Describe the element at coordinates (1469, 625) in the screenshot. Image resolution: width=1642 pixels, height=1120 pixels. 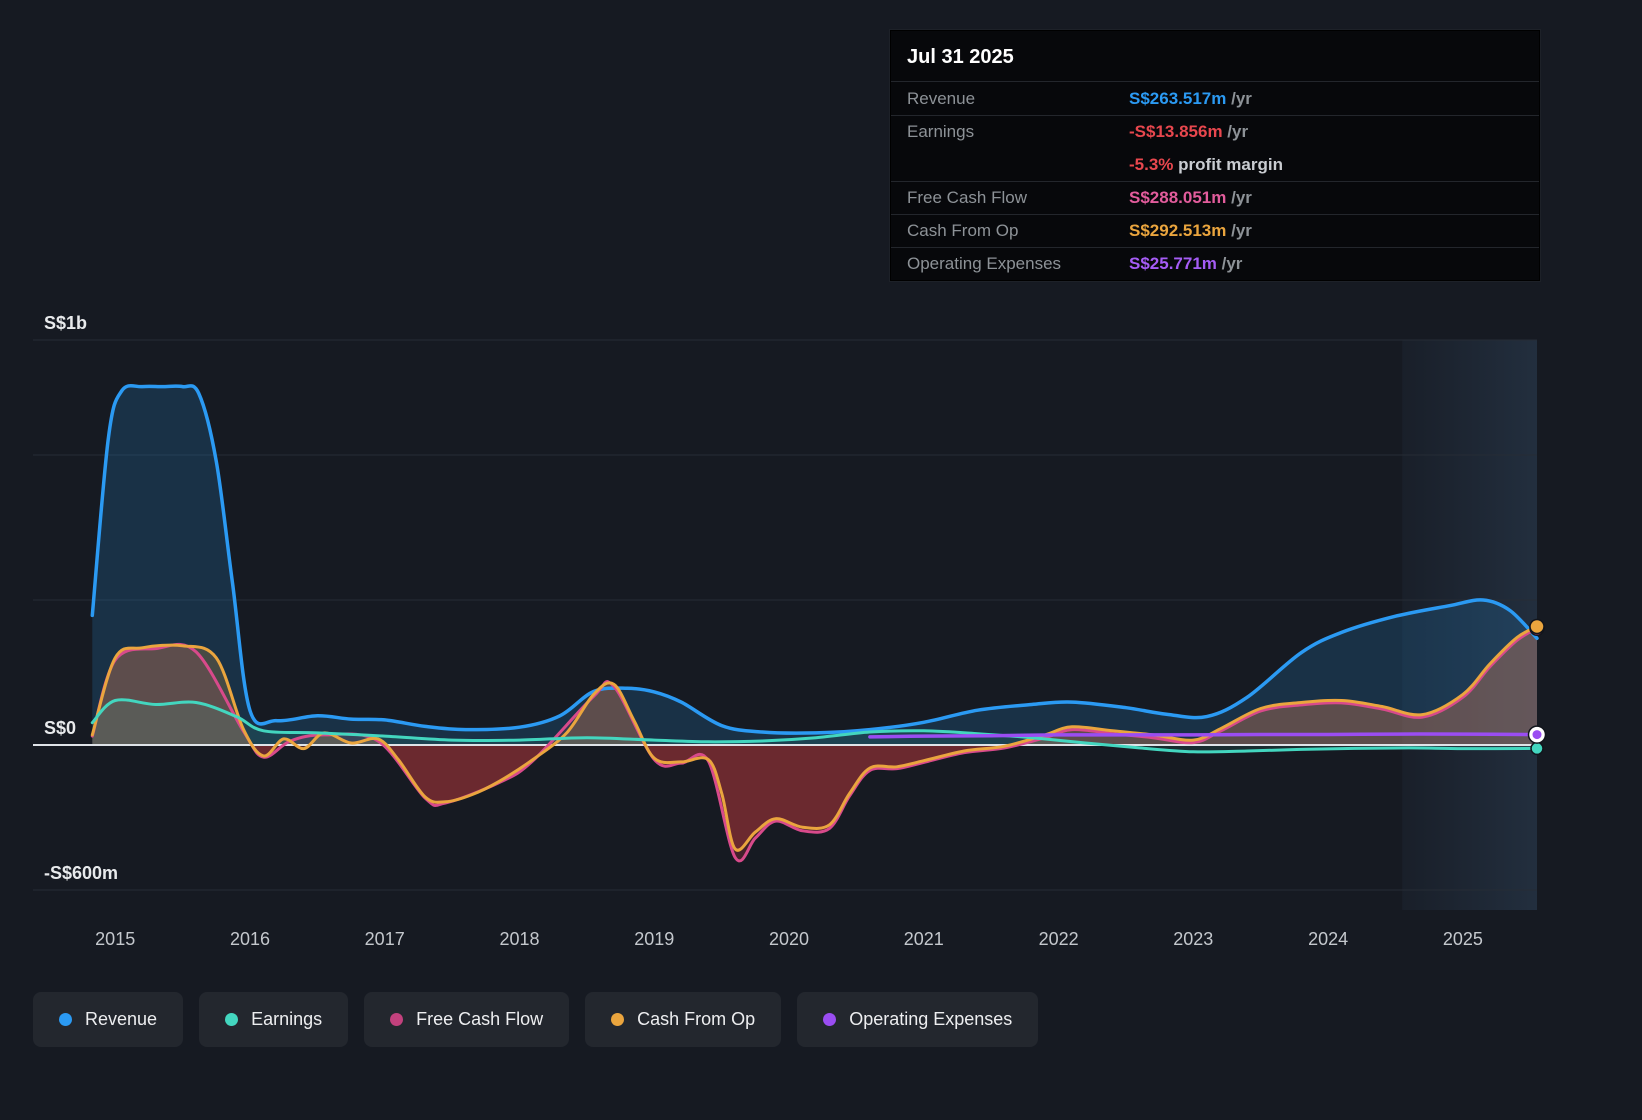
I see `future-highlight-band` at that location.